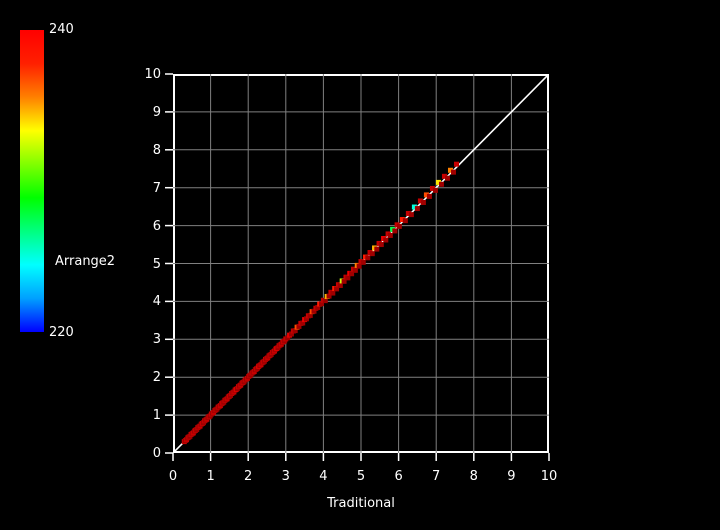 The image size is (720, 530). What do you see at coordinates (436, 476) in the screenshot?
I see `x-tick-label: 7` at bounding box center [436, 476].